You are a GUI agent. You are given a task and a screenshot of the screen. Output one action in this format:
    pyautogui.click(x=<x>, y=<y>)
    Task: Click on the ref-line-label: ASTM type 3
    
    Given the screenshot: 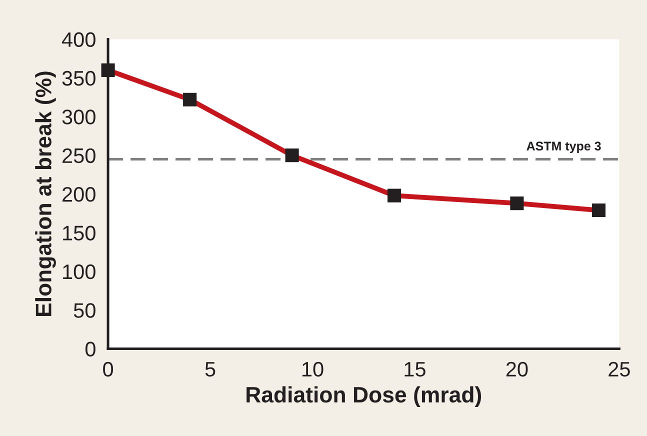 What is the action you would take?
    pyautogui.click(x=563, y=148)
    